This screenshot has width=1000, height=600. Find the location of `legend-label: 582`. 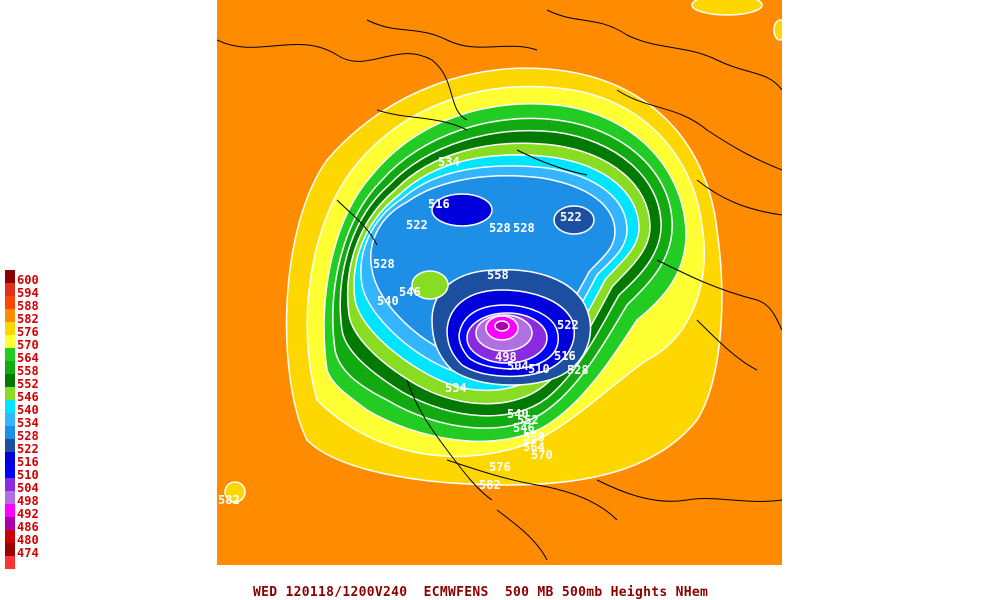

legend-label: 582 is located at coordinates (28, 319).